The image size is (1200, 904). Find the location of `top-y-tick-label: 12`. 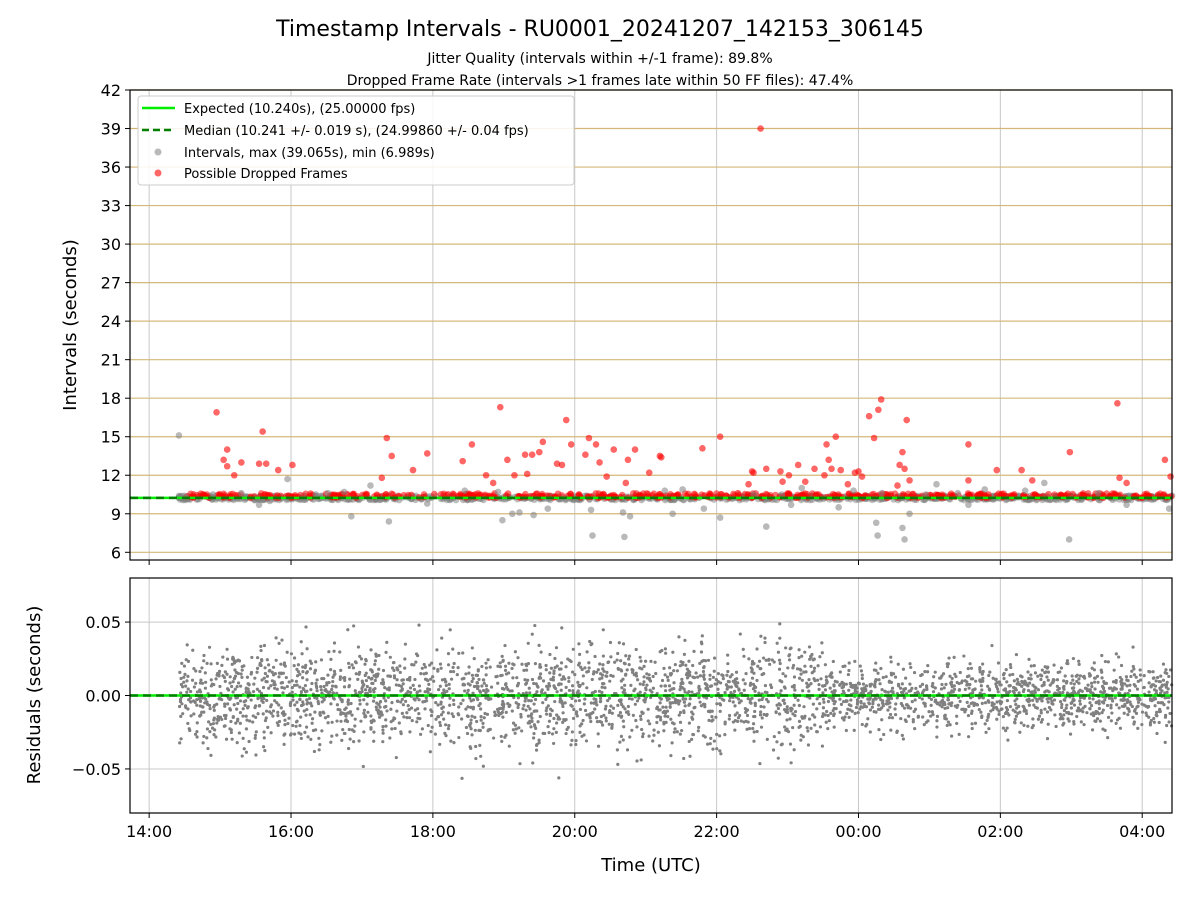

top-y-tick-label: 12 is located at coordinates (111, 475).